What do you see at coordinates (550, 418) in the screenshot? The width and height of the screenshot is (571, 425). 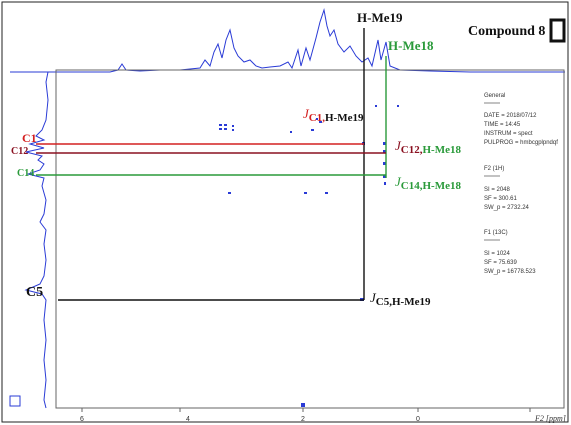 I see `x-axis-unit: F2 [ppm]` at bounding box center [550, 418].